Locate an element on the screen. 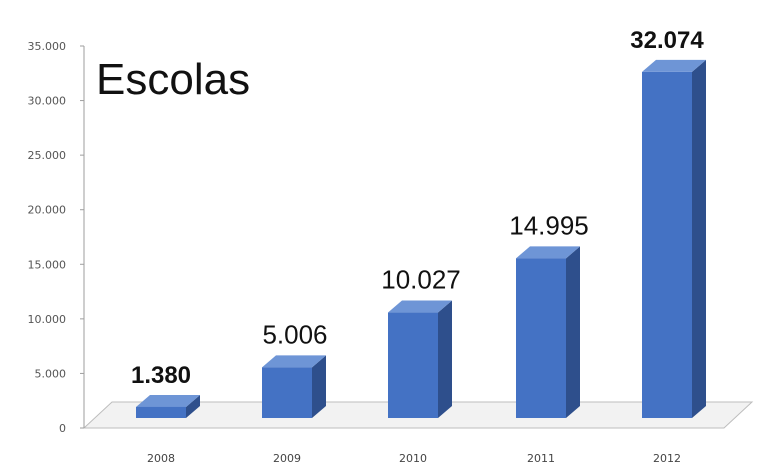 The width and height of the screenshot is (759, 466). y-tick-label: 30.000 is located at coordinates (47, 101).